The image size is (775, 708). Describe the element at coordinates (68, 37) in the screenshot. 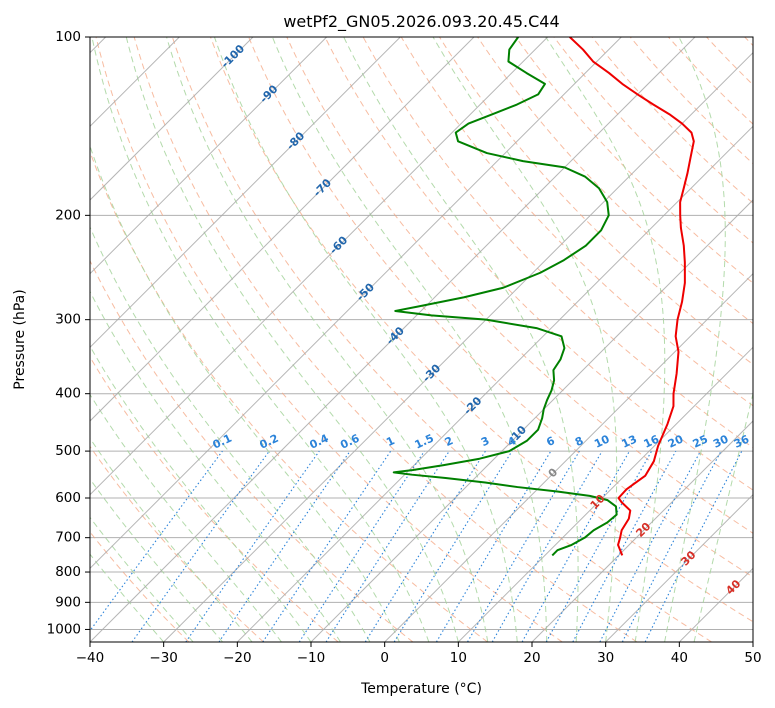

I see `y-tick-label: 100` at that location.